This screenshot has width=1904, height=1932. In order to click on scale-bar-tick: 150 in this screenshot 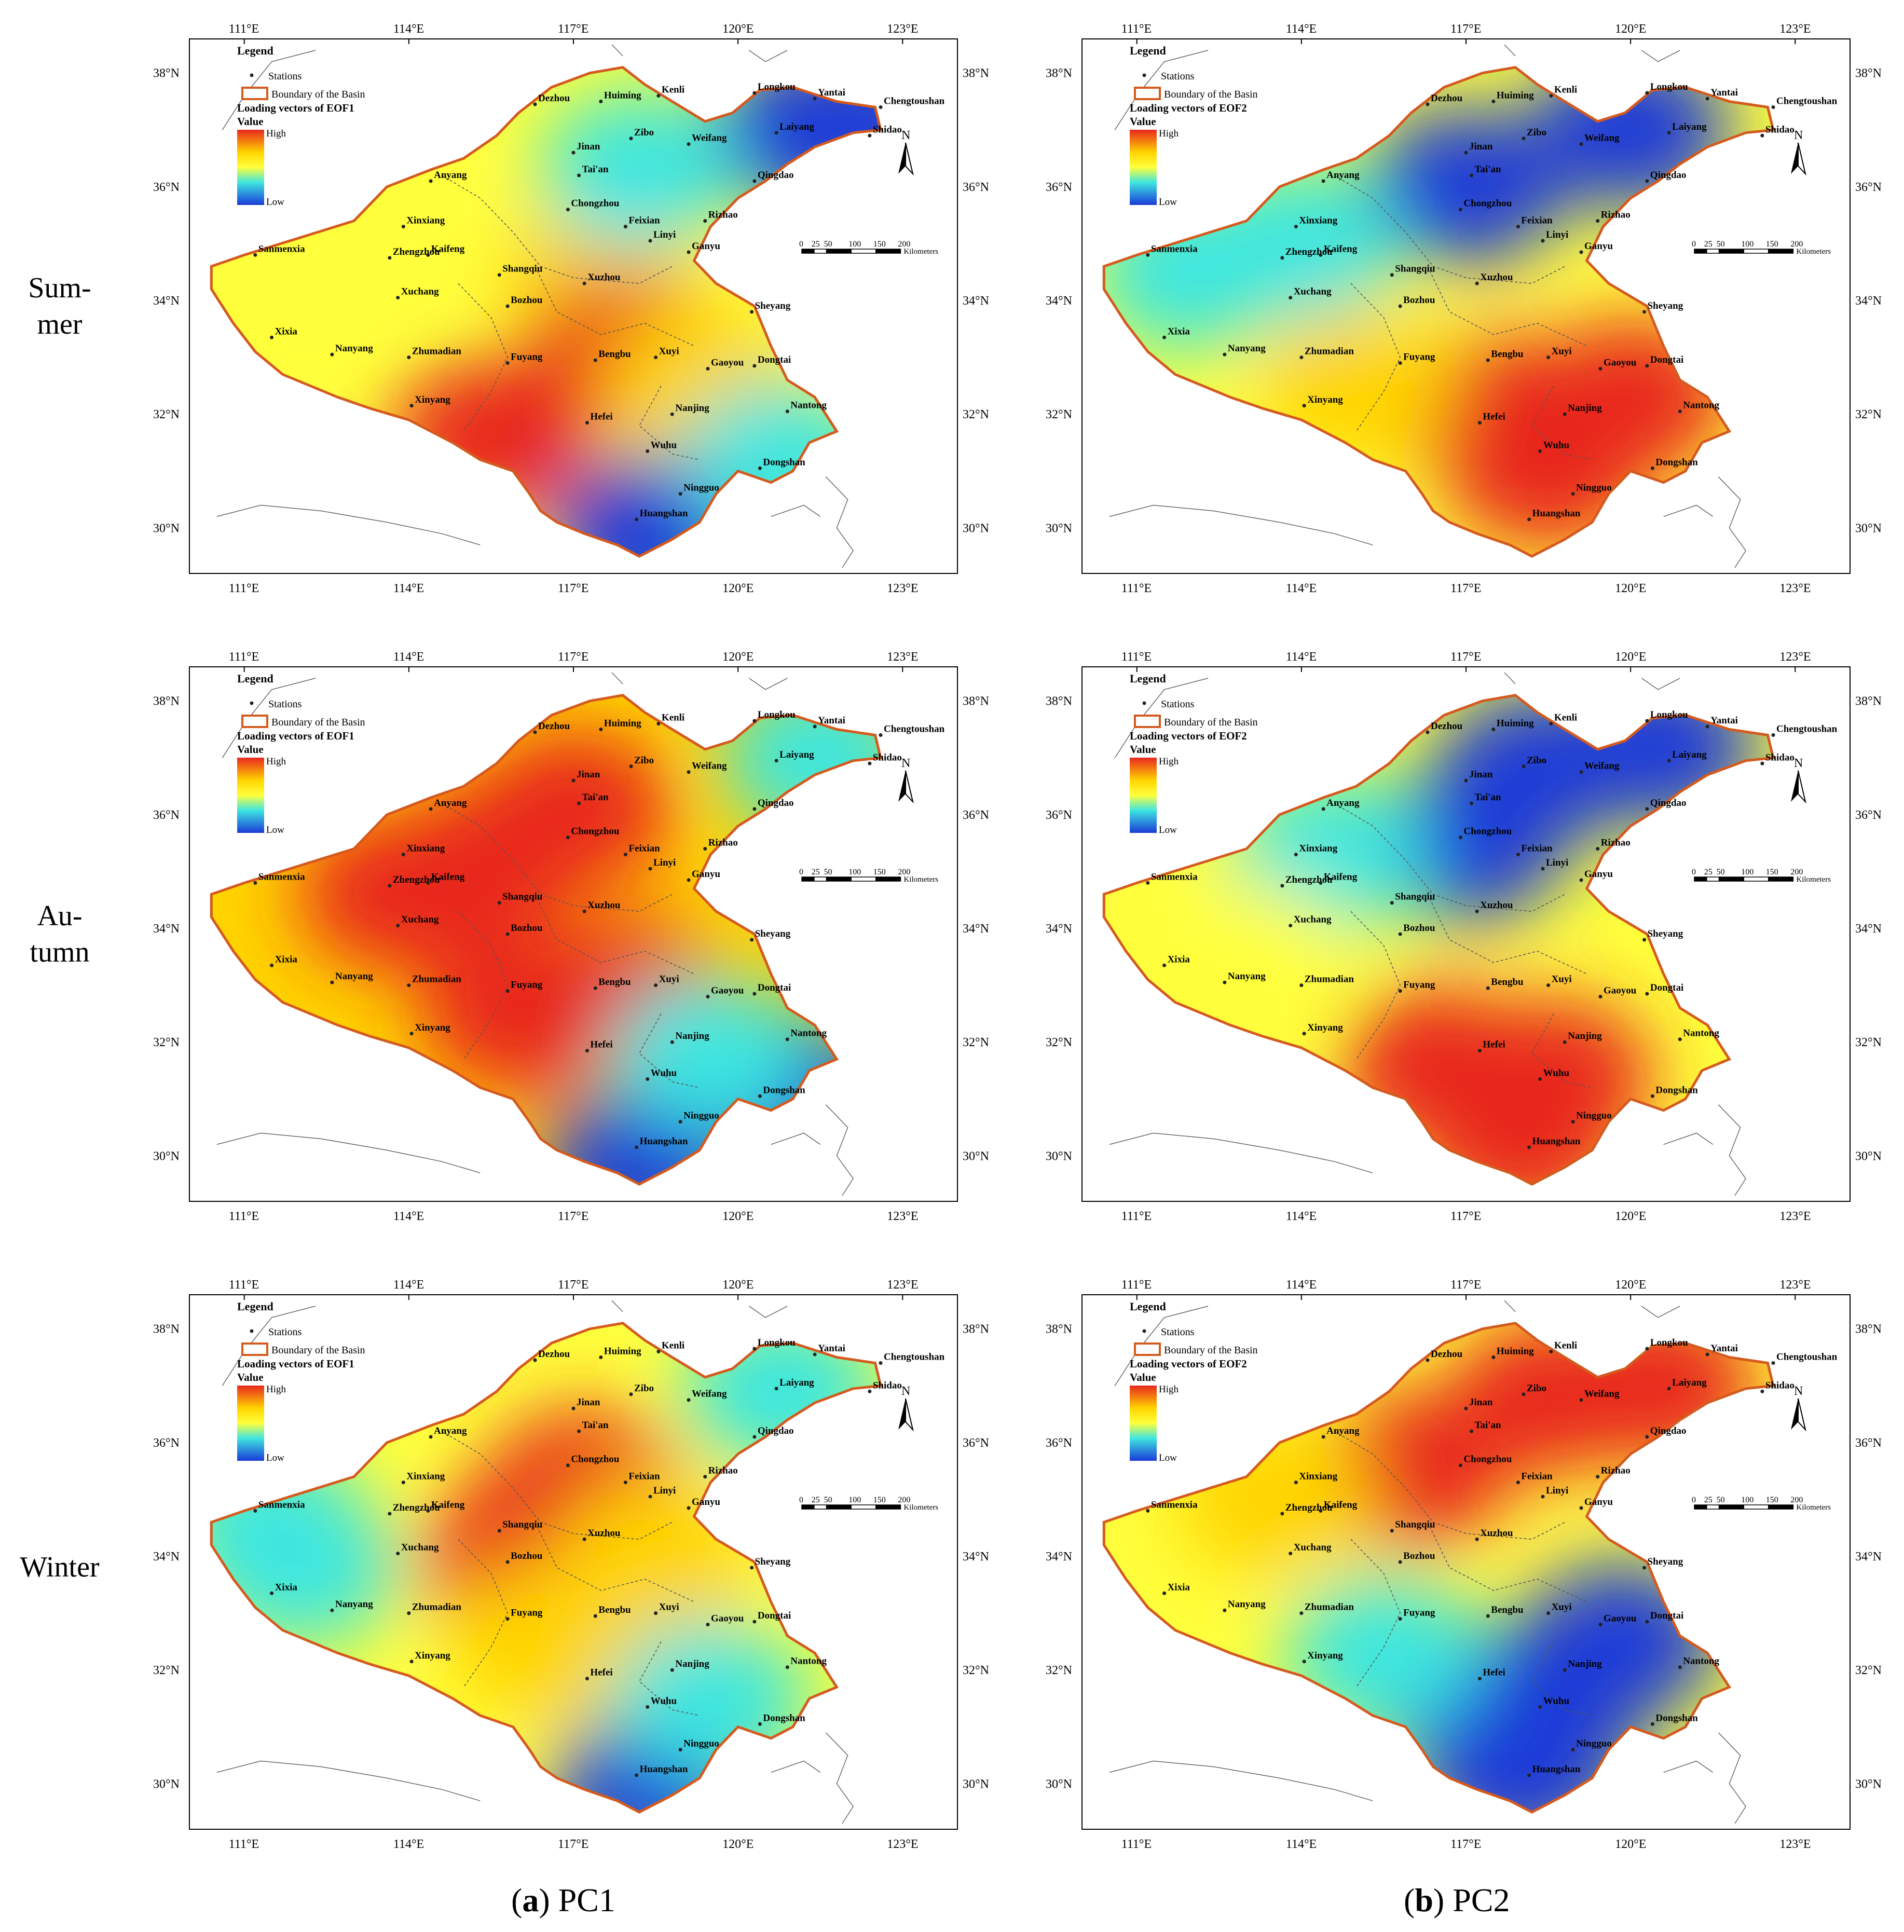, I will do `click(1772, 872)`.